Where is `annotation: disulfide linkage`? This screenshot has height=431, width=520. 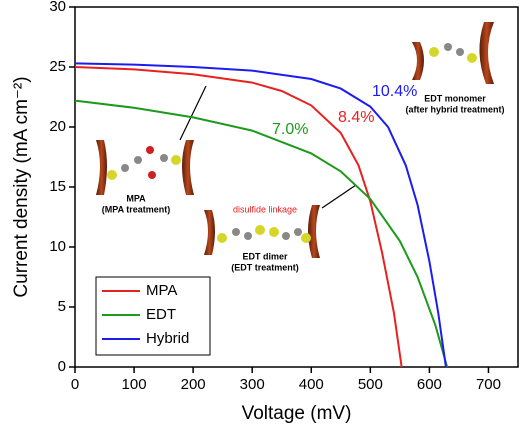 annotation: disulfide linkage is located at coordinates (265, 209).